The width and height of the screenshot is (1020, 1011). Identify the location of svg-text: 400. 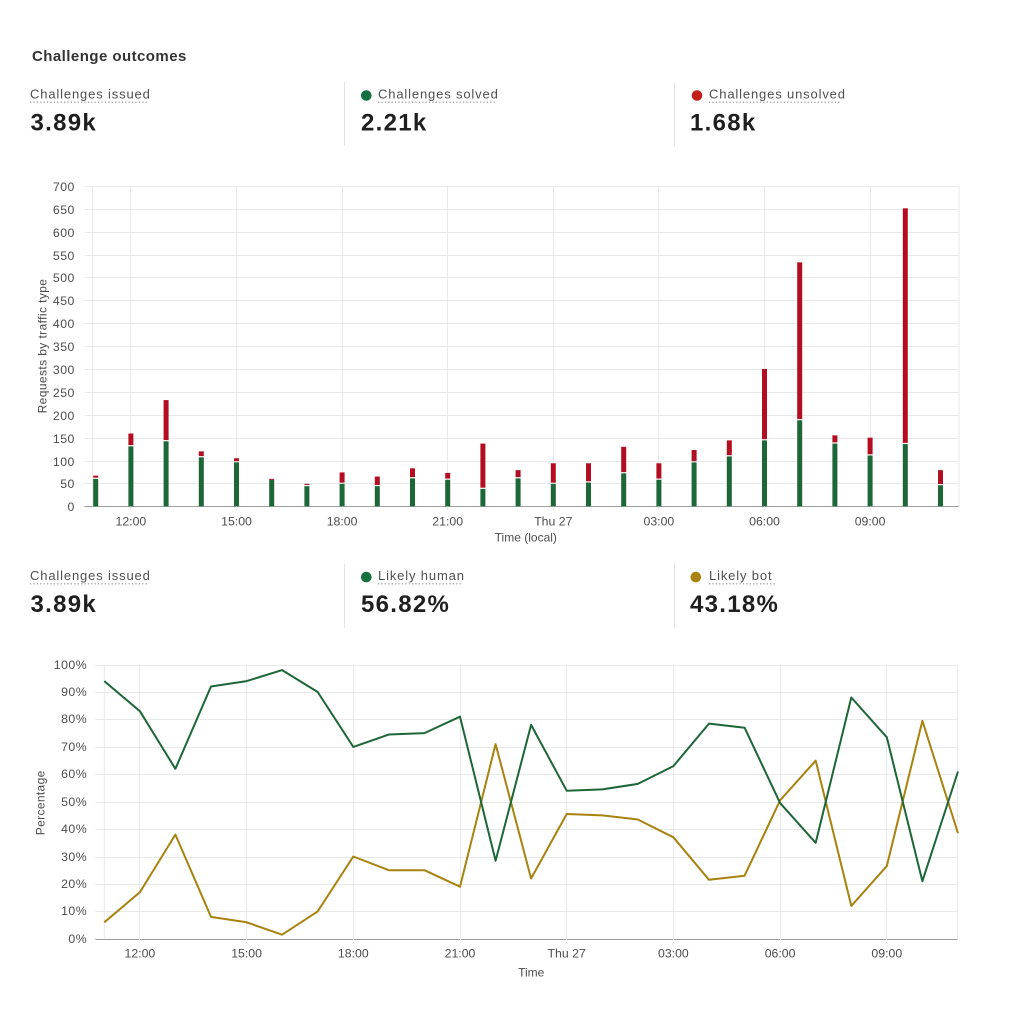
(64, 324).